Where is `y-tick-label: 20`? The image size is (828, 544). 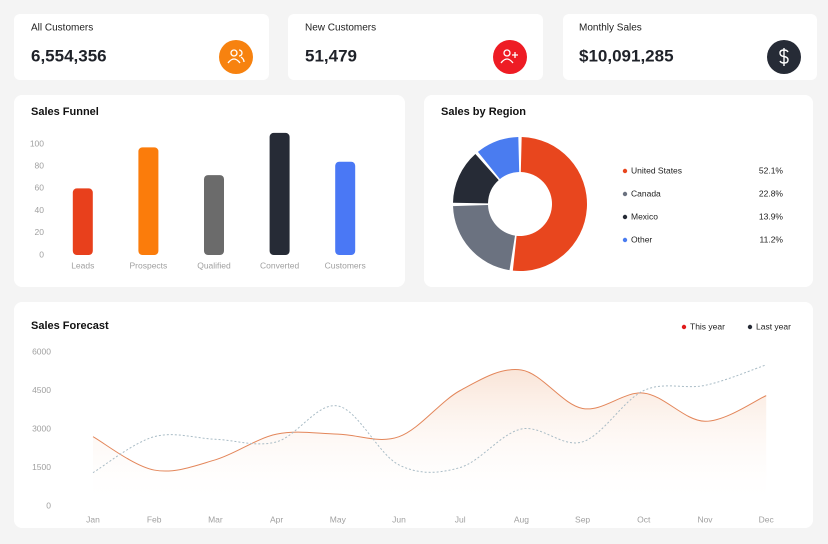
y-tick-label: 20 is located at coordinates (40, 232).